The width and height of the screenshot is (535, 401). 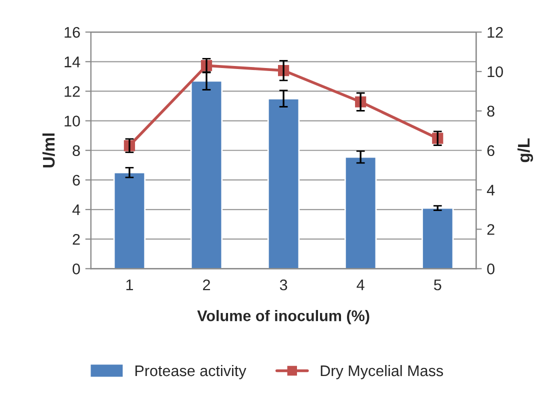 What do you see at coordinates (76, 150) in the screenshot?
I see `y-tick-label: 8` at bounding box center [76, 150].